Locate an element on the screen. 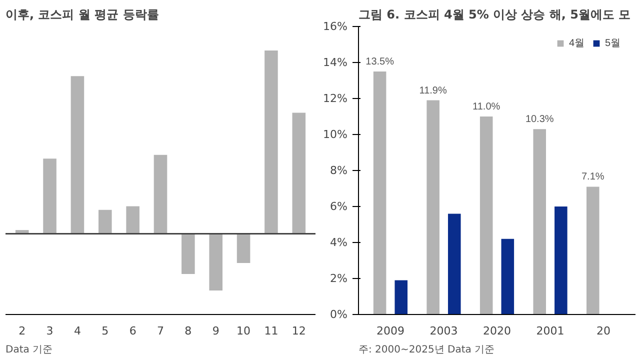 The height and width of the screenshot is (360, 640). data-label: 7.1% is located at coordinates (592, 177).